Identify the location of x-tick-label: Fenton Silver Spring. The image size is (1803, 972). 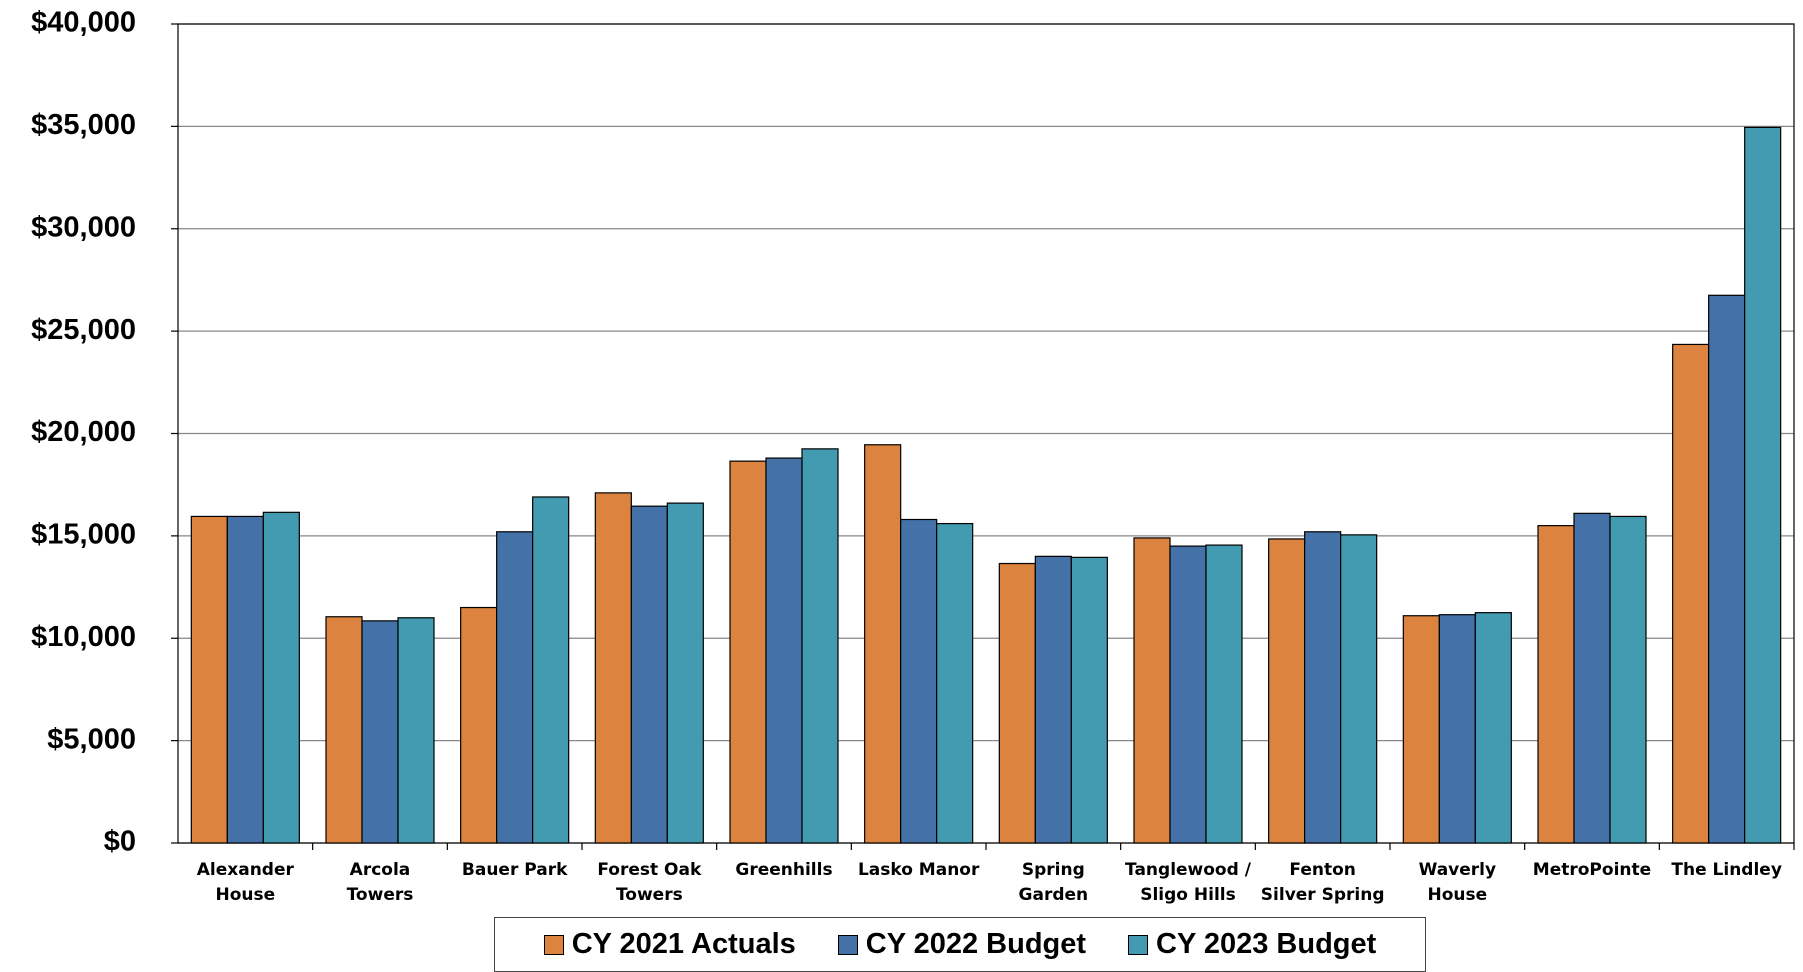
(1322, 882).